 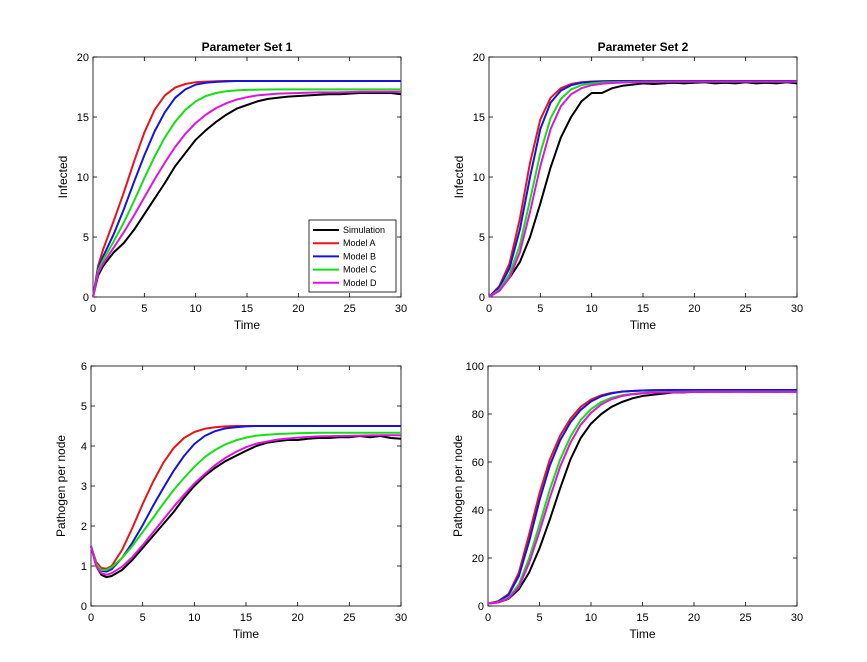 I want to click on legend-label-simulation: Simulation, so click(x=364, y=230).